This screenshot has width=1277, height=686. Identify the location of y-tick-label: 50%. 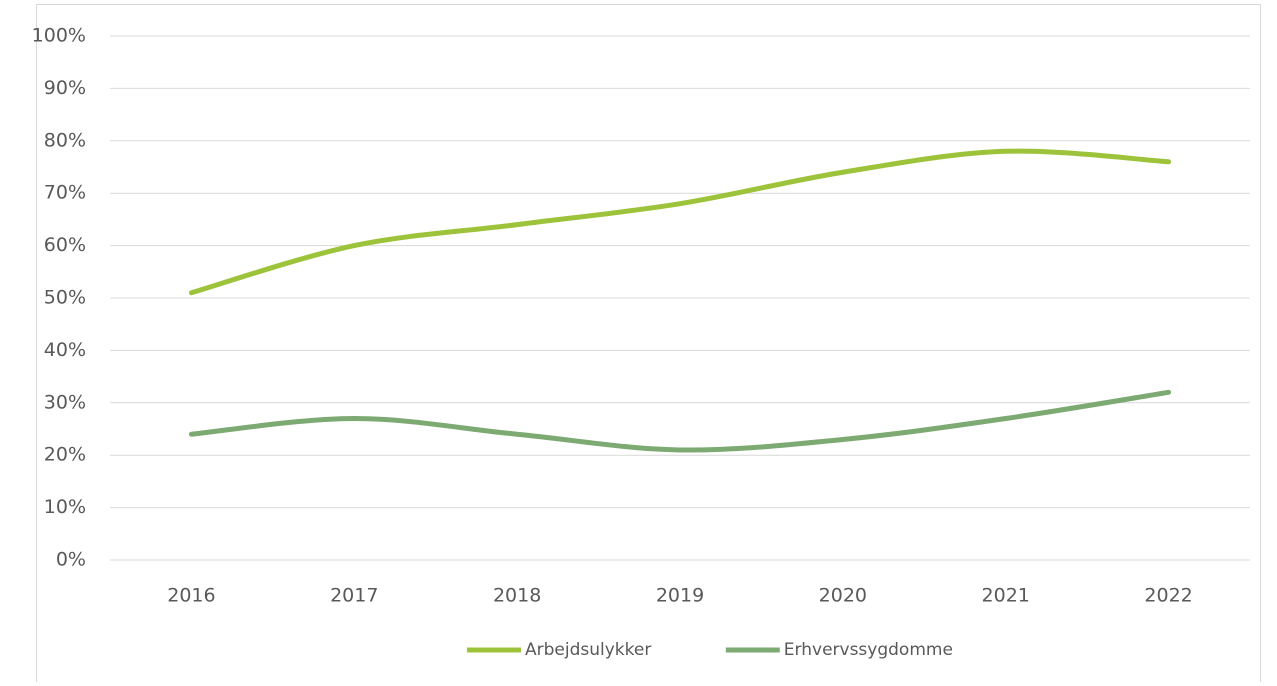
(65, 298).